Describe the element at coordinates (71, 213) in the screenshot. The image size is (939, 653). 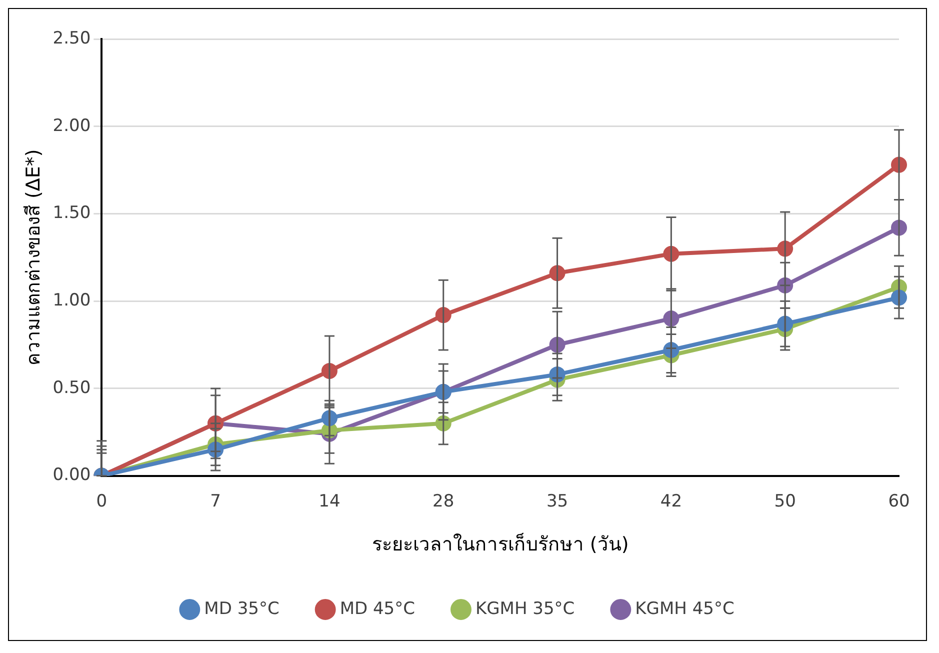
I see `y-tick-label: 1.50` at that location.